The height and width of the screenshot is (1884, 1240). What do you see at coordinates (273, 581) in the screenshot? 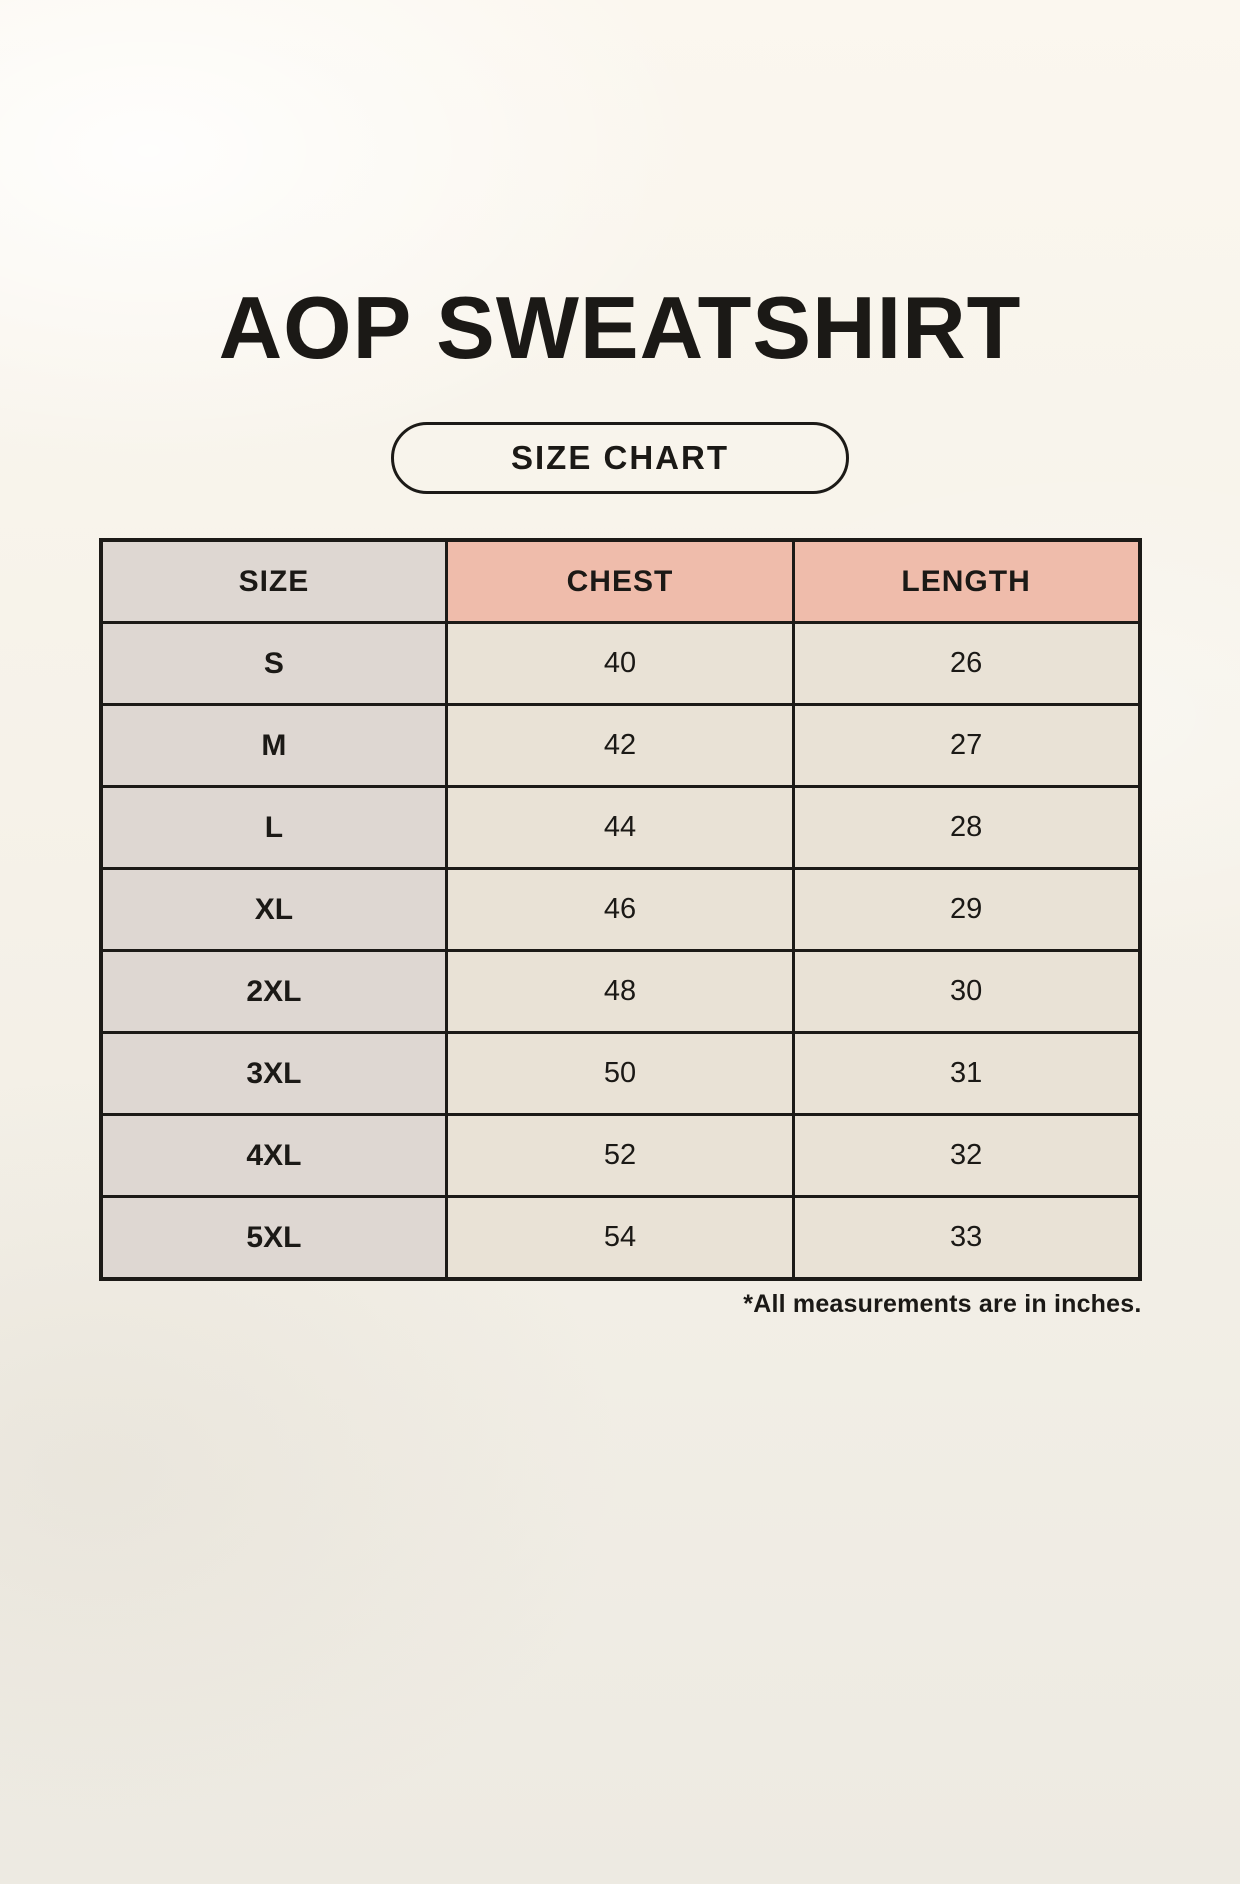
I see `column-header-size: SIZE` at bounding box center [273, 581].